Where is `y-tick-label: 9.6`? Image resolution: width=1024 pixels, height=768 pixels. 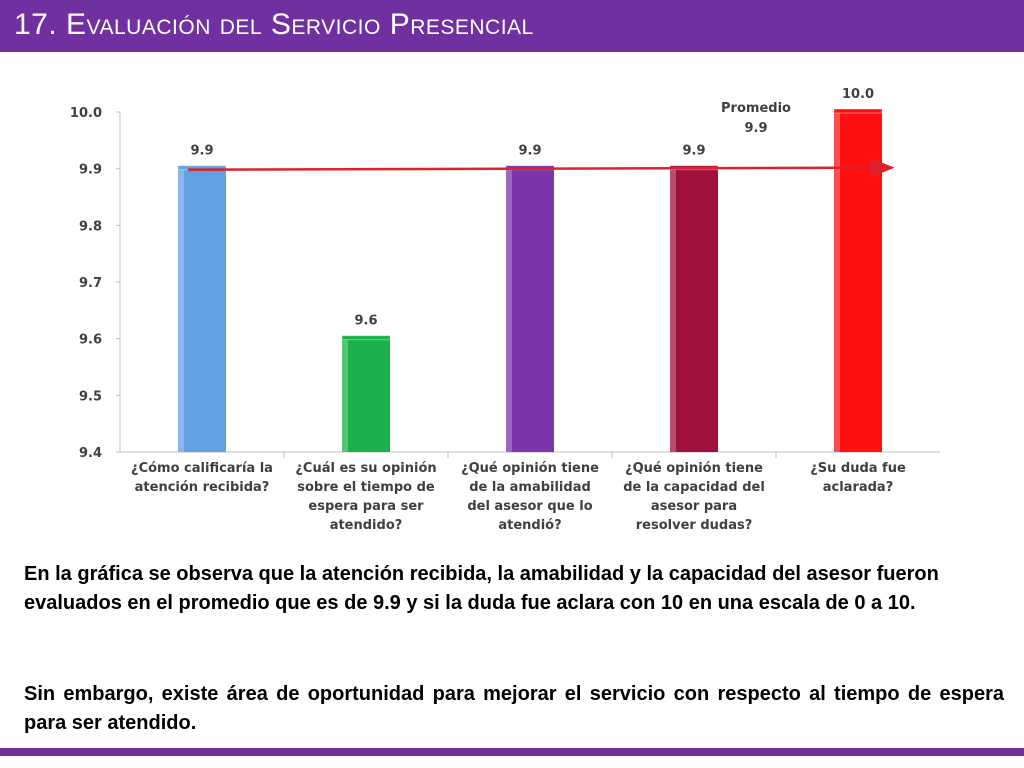
y-tick-label: 9.6 is located at coordinates (90, 340).